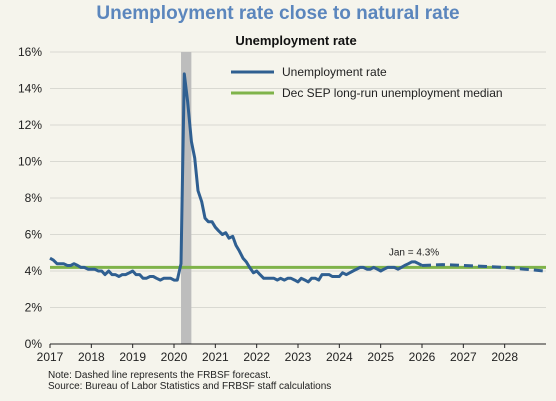 This screenshot has height=401, width=556. What do you see at coordinates (34, 235) in the screenshot?
I see `y-tick-label: 6%` at bounding box center [34, 235].